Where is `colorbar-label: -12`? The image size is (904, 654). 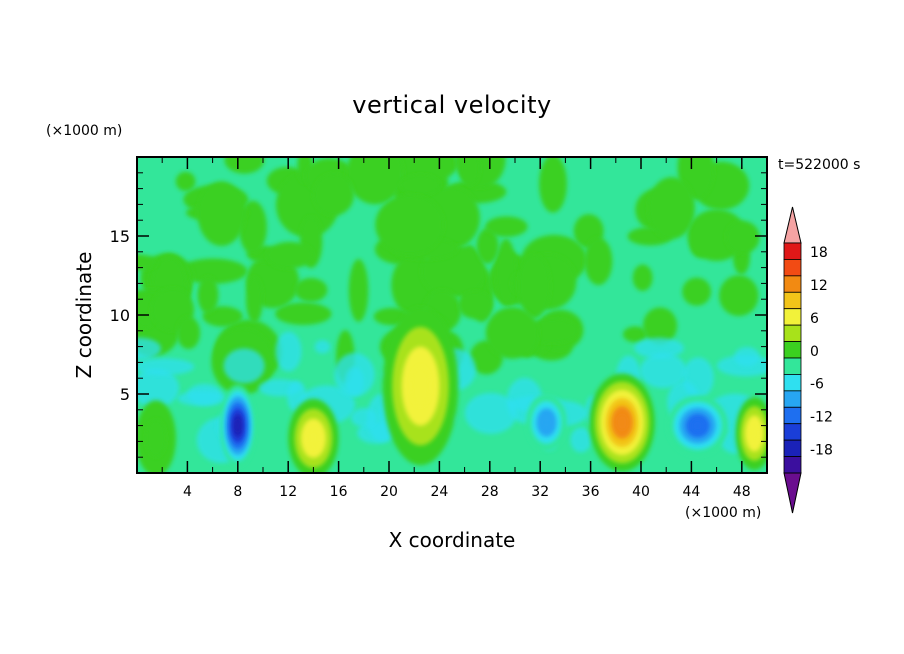
colorbar-label: -12 is located at coordinates (821, 418).